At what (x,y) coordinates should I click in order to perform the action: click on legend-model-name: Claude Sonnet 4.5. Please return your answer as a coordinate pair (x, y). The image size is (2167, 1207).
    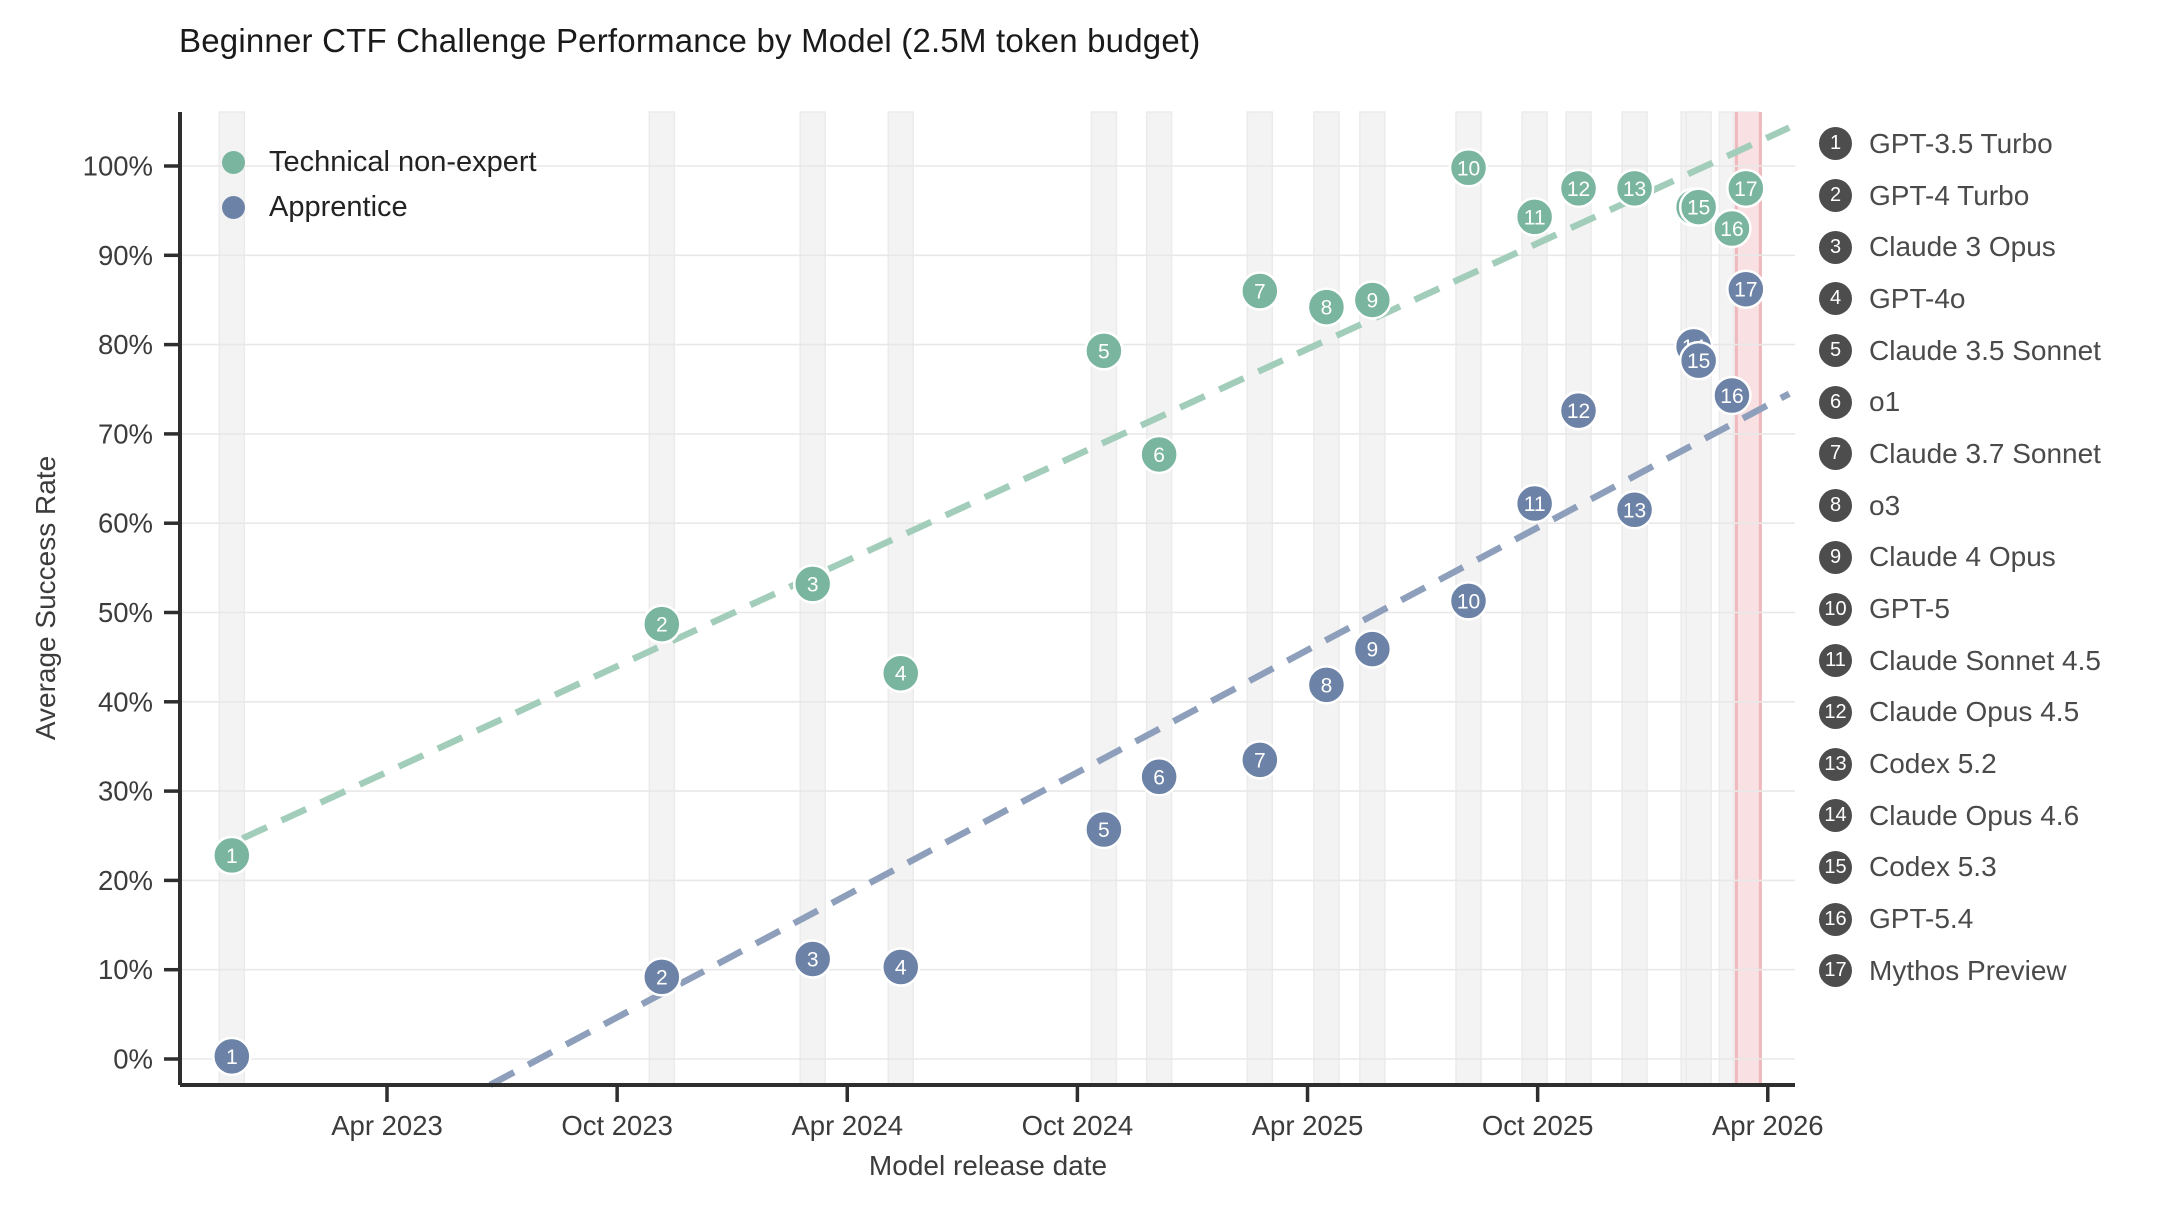
    Looking at the image, I should click on (1985, 660).